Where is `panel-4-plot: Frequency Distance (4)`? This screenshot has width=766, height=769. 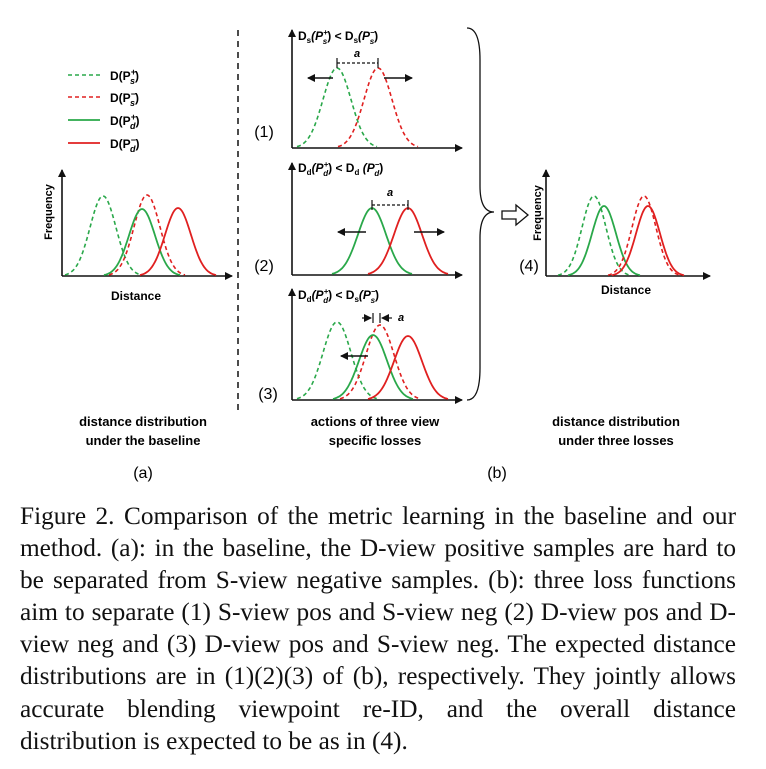
panel-4-plot: Frequency Distance (4) is located at coordinates (615, 233).